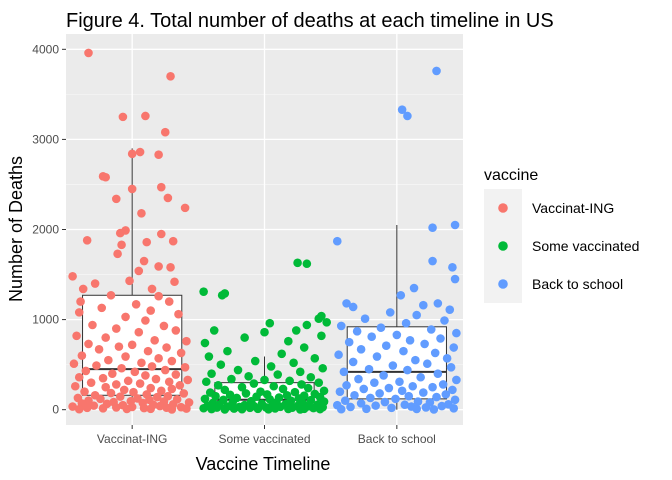 The image size is (672, 480). What do you see at coordinates (55, 410) in the screenshot?
I see `y-tick-label: 0` at bounding box center [55, 410].